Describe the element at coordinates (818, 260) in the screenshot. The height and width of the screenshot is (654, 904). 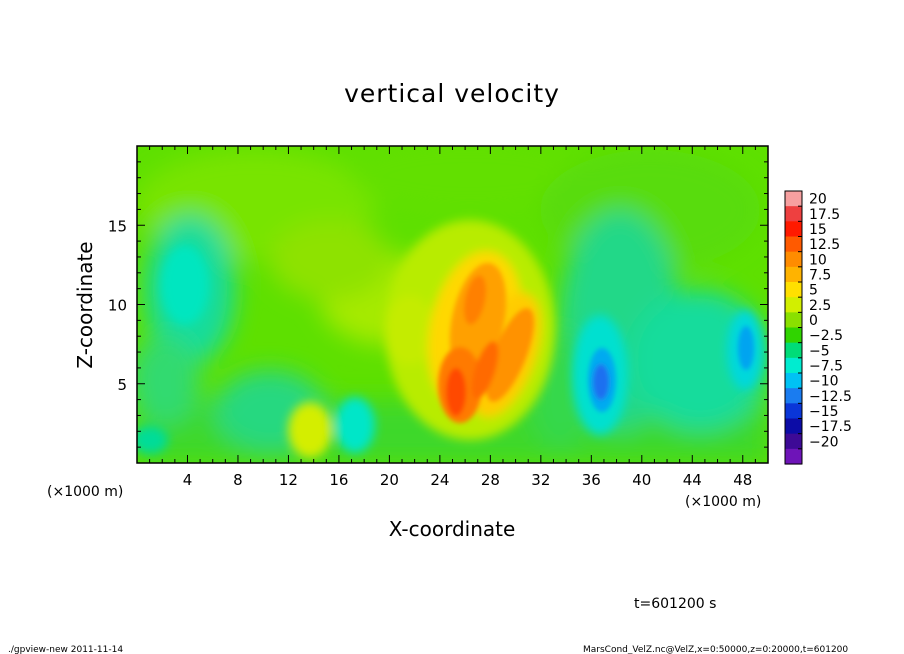
I see `colorbar-label: 10` at that location.